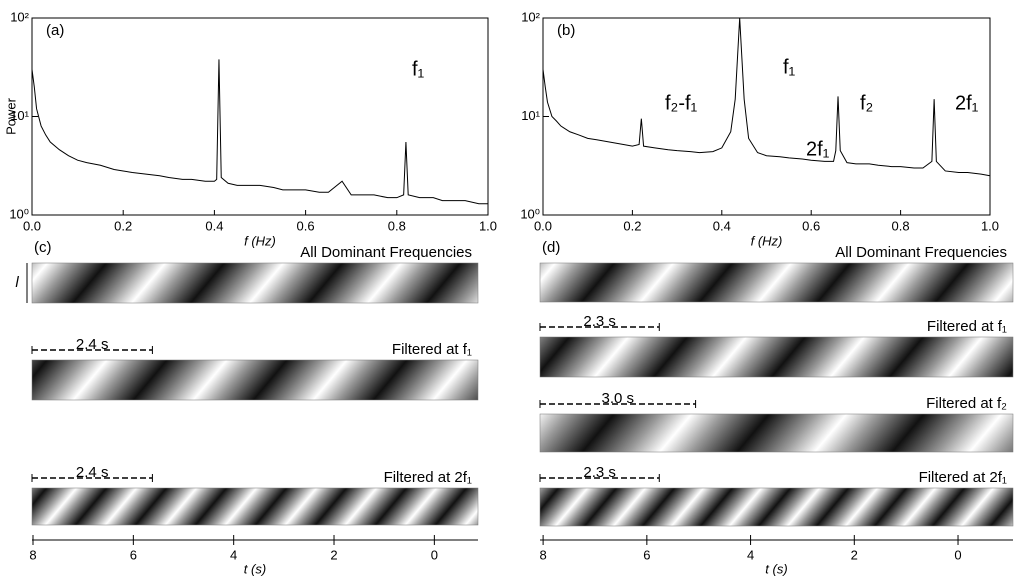 This screenshot has width=1015, height=578. What do you see at coordinates (618, 398) in the screenshot?
I see `scale-bar-label: 3.0 s` at bounding box center [618, 398].